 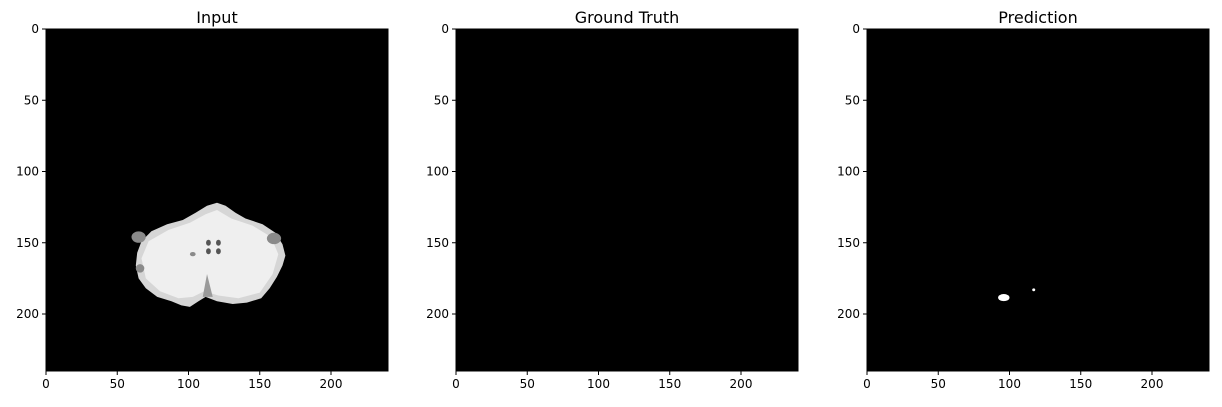 I want to click on panel-ground-truth-y-tick-label: 100, so click(x=437, y=172).